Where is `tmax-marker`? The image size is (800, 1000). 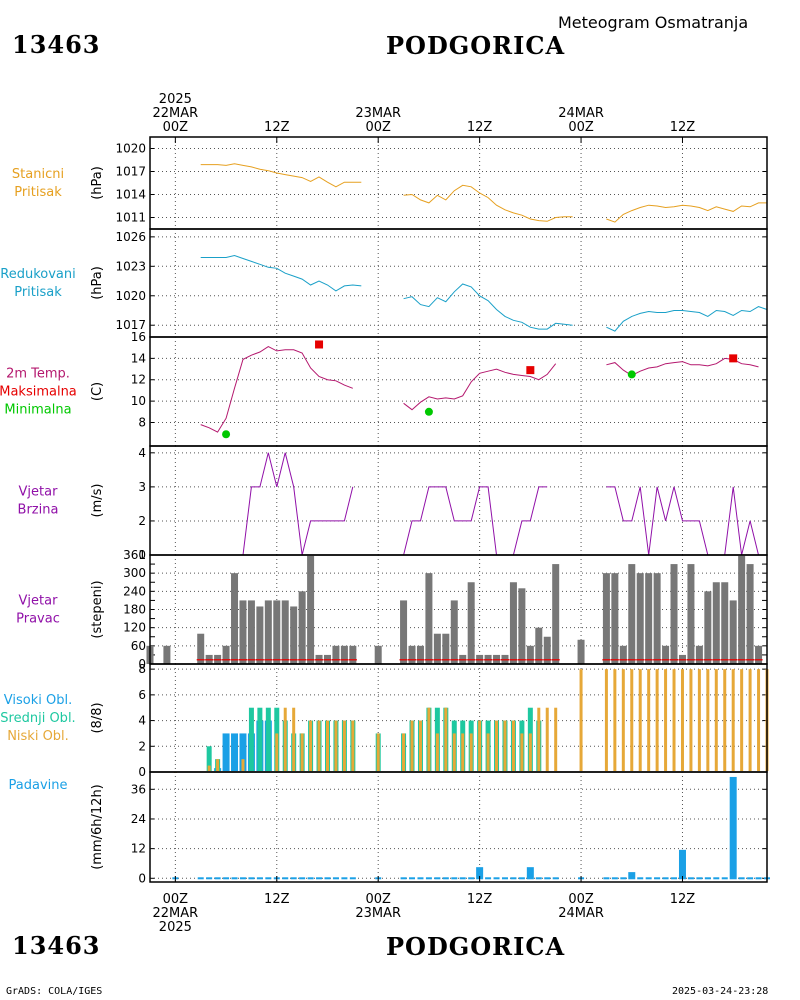 tmax-marker is located at coordinates (319, 344).